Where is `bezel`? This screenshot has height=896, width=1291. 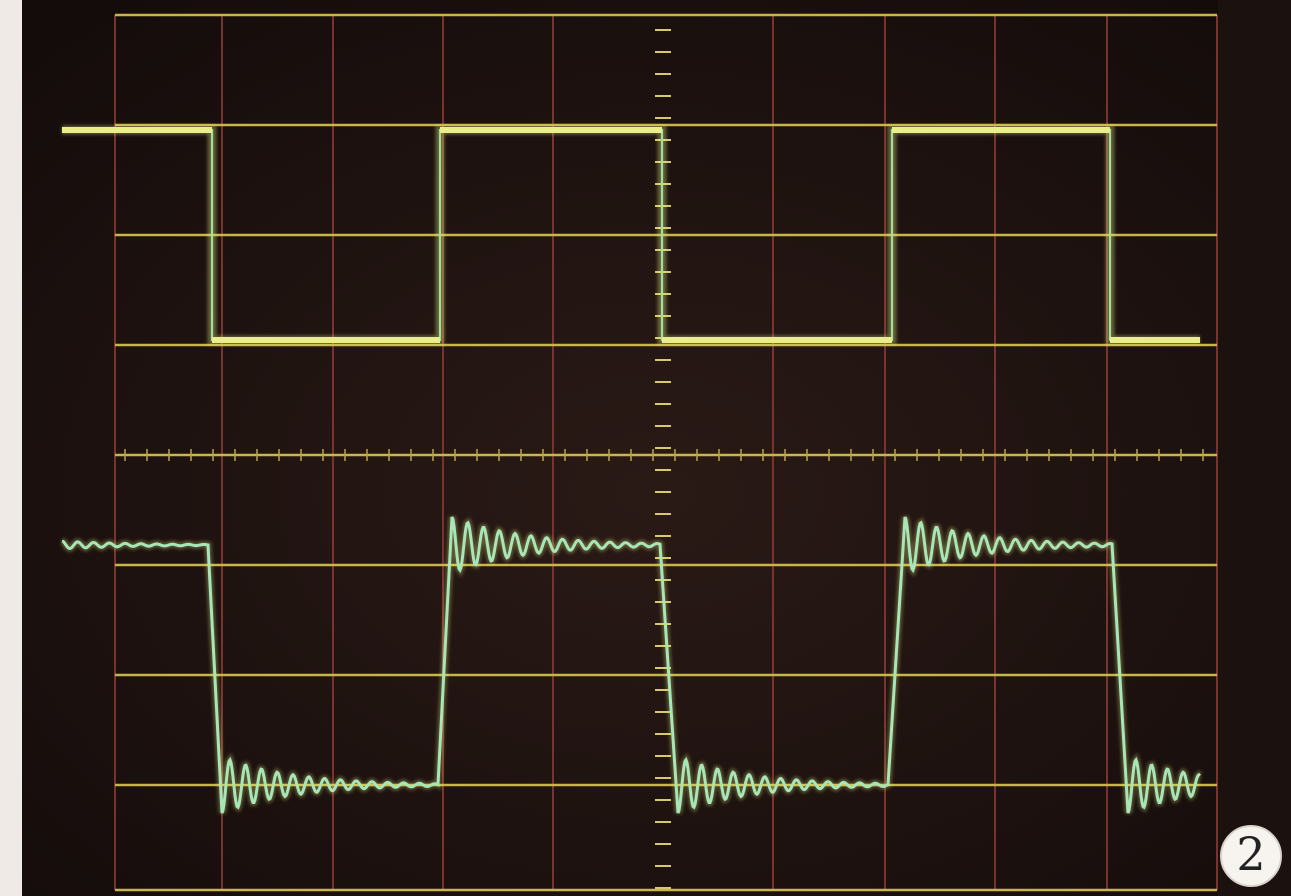
bezel is located at coordinates (1254, 448).